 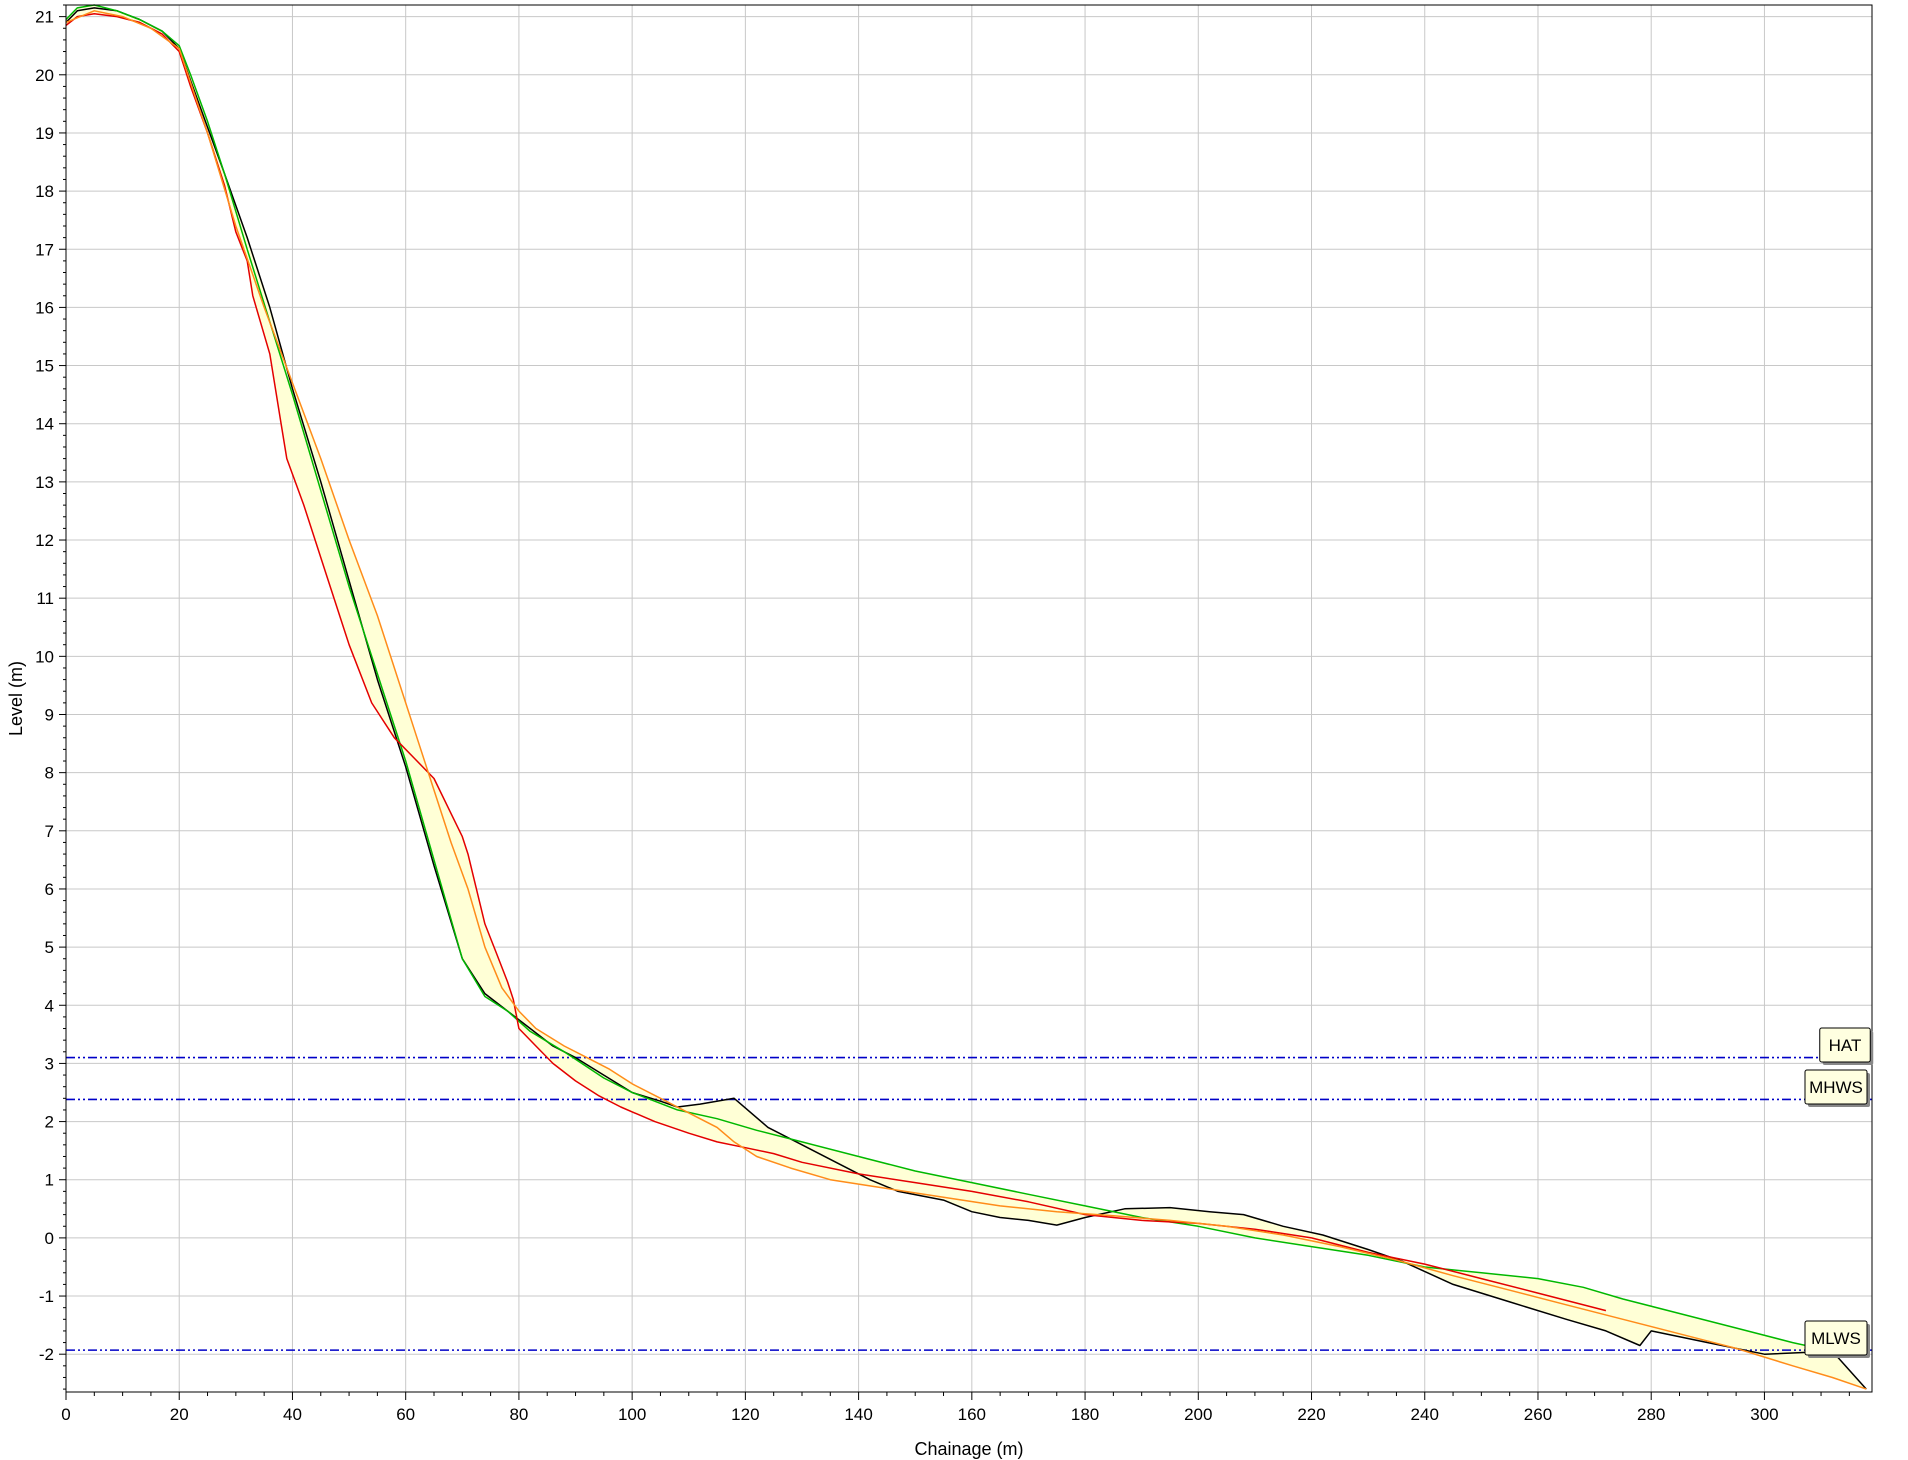 I want to click on y-tick-label: 6, so click(x=49, y=889).